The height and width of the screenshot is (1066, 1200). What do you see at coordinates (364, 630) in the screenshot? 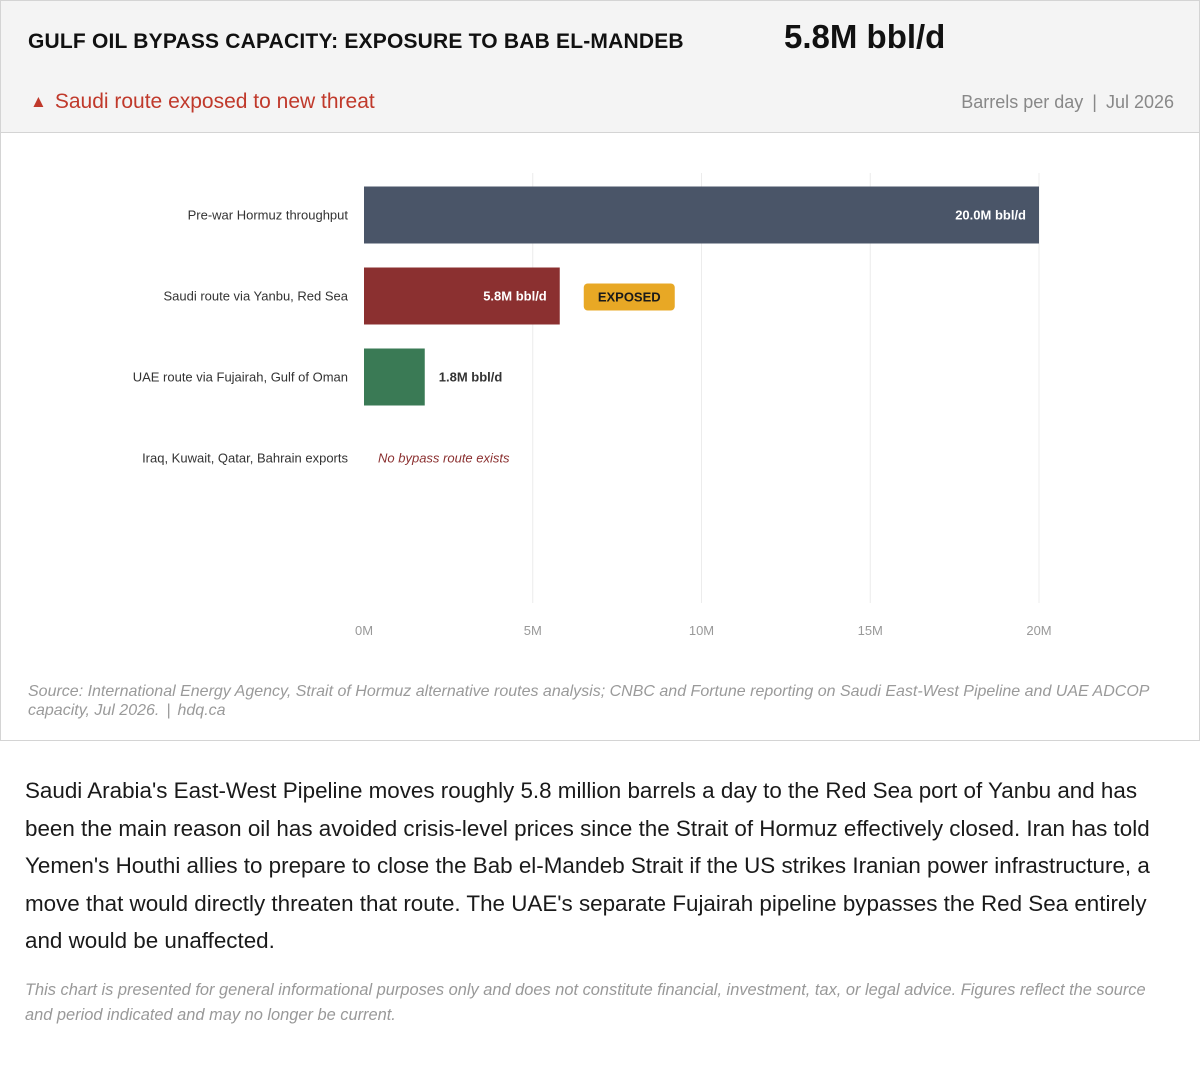
I see `x-tick-label-0: 0M` at bounding box center [364, 630].